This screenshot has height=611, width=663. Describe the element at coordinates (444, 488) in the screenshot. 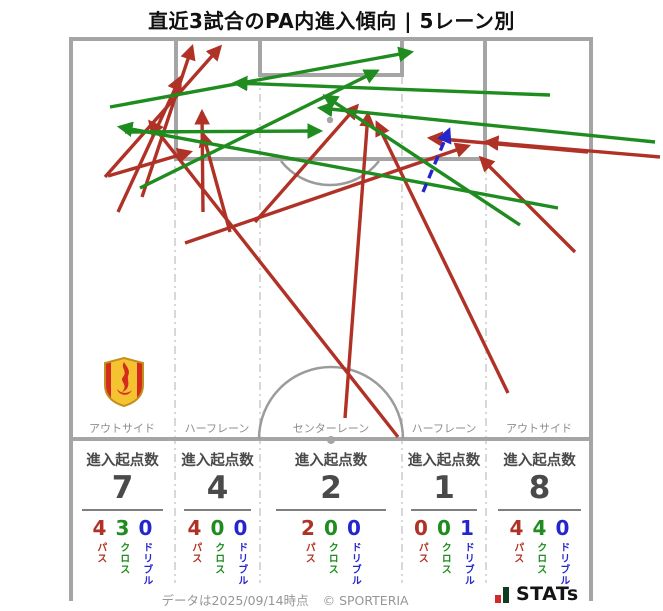

I see `origin-count-value: 1` at that location.